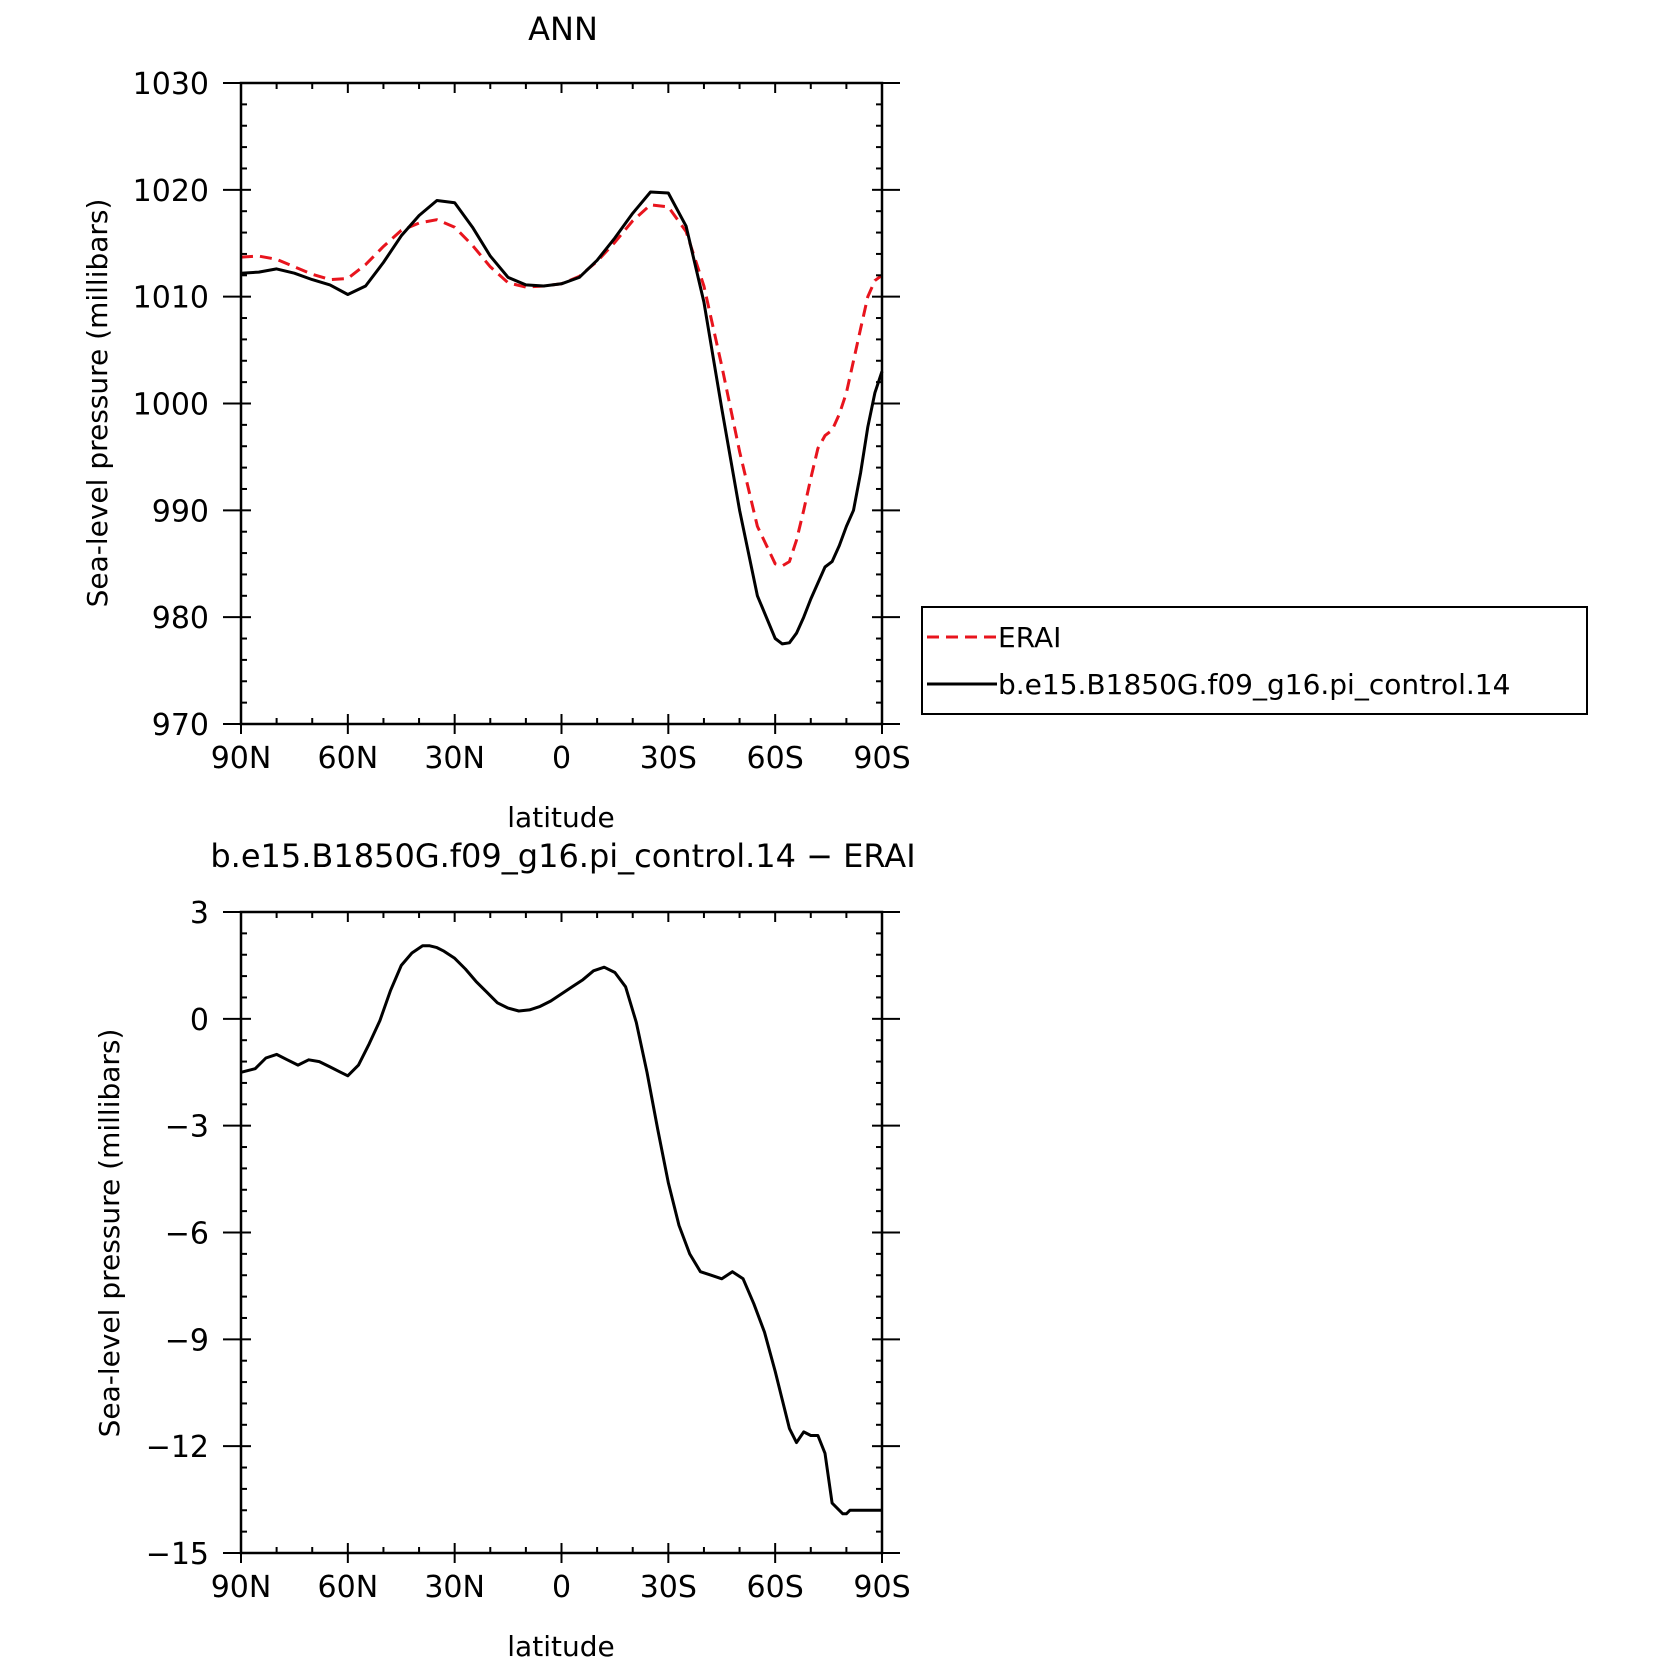  I want to click on y-tick-label: 970, so click(180, 725).